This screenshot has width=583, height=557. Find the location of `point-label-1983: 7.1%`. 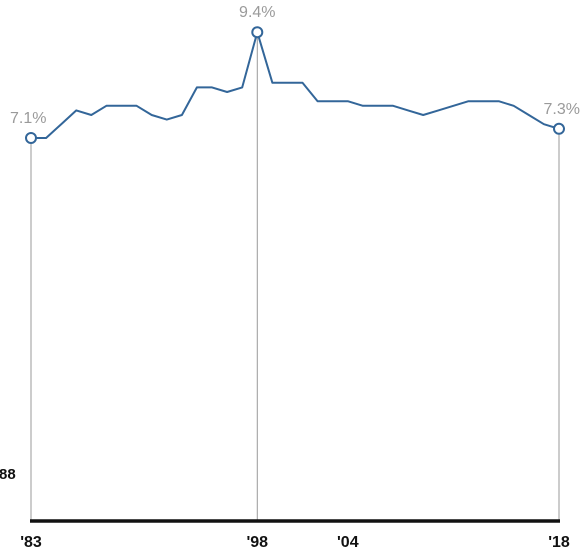

point-label-1983: 7.1% is located at coordinates (28, 118).